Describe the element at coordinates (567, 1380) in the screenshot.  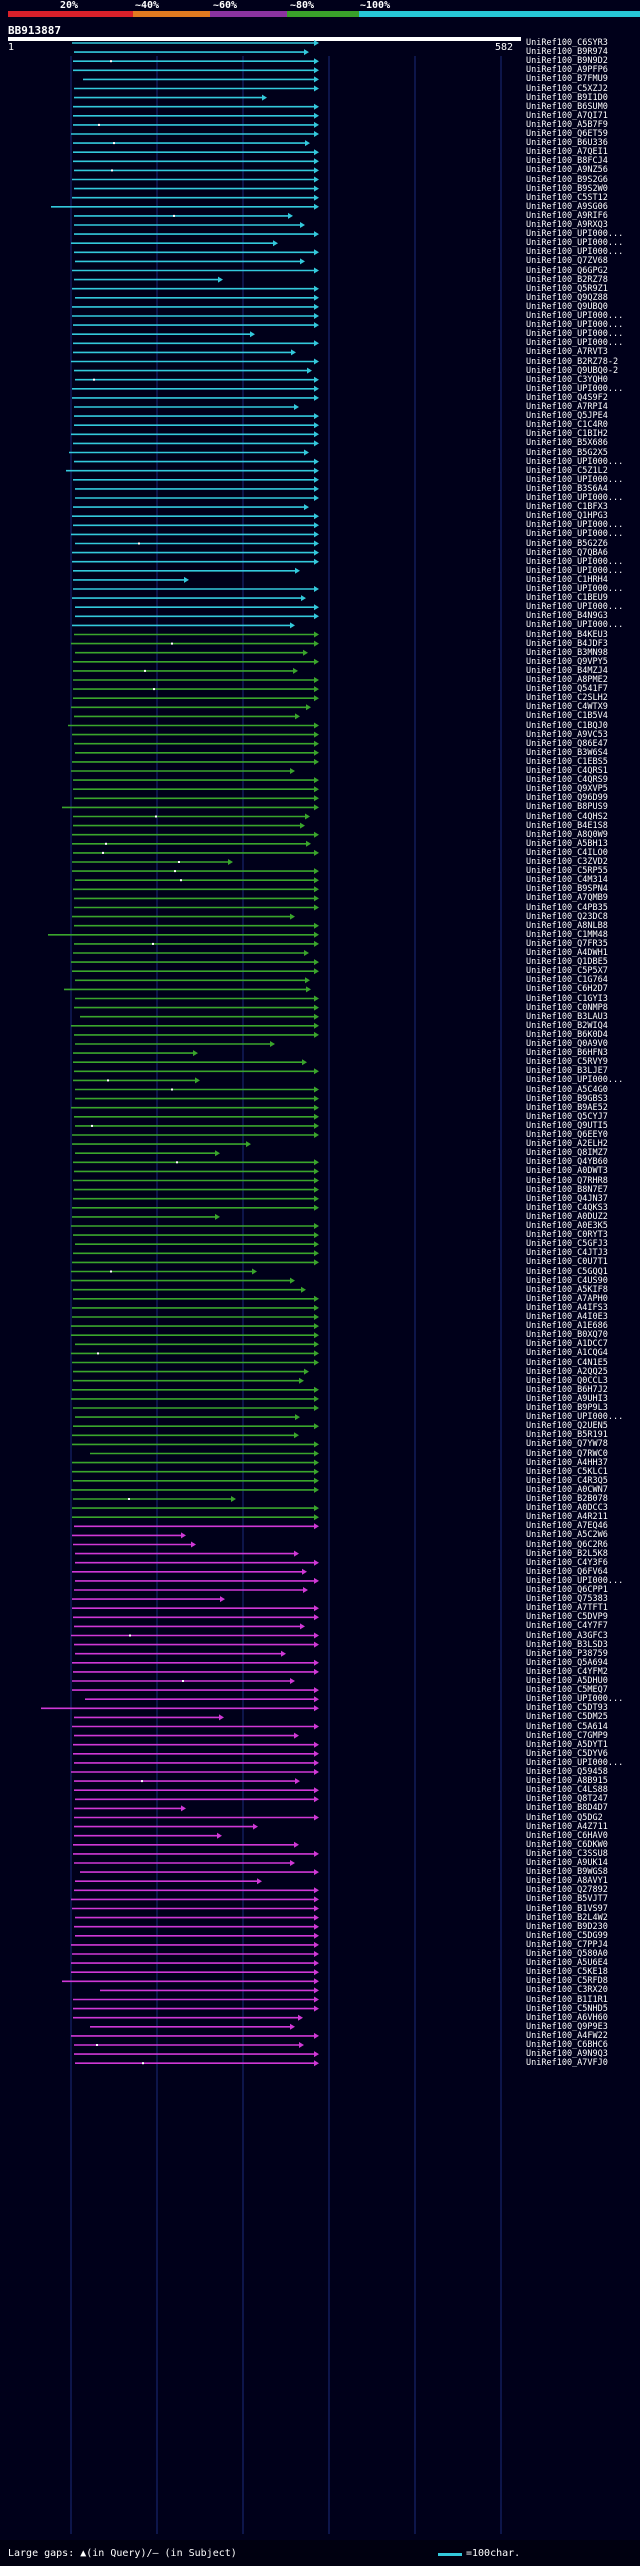
I see `hit-label: UniRef100_Q0CCL3` at that location.